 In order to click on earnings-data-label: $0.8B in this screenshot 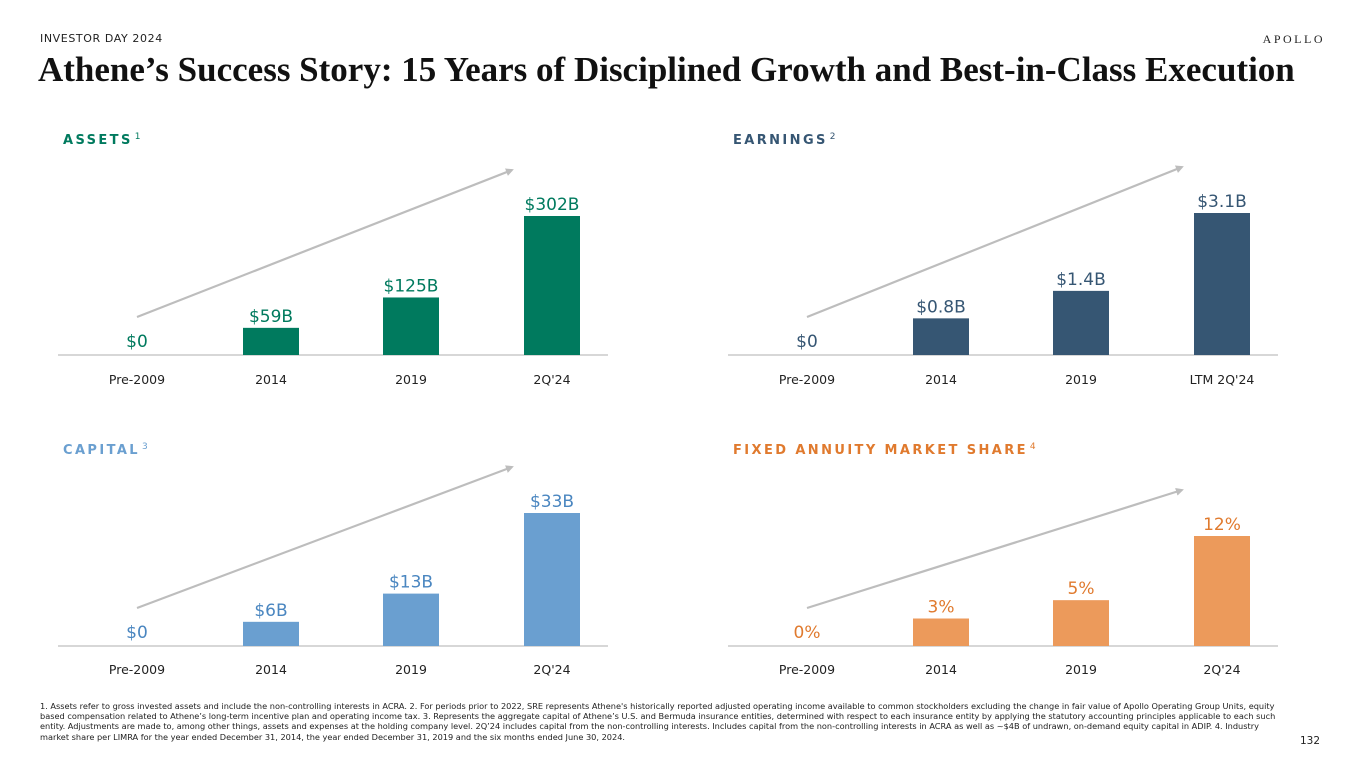, I will do `click(941, 307)`.